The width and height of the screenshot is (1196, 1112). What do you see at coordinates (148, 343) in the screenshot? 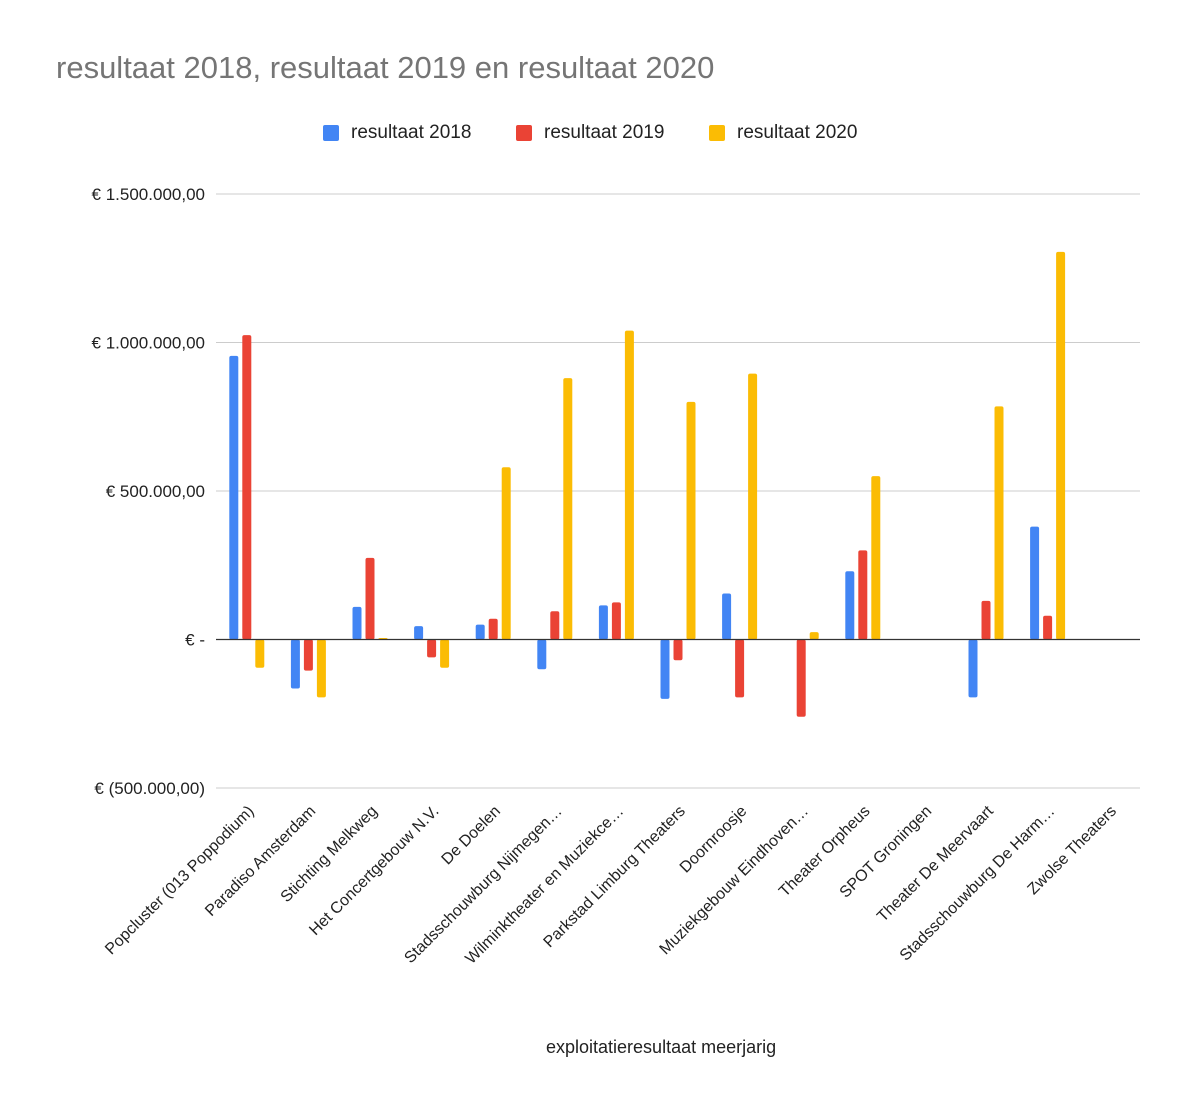
I see `y-tick-label: € 1.000.000,00` at bounding box center [148, 343].